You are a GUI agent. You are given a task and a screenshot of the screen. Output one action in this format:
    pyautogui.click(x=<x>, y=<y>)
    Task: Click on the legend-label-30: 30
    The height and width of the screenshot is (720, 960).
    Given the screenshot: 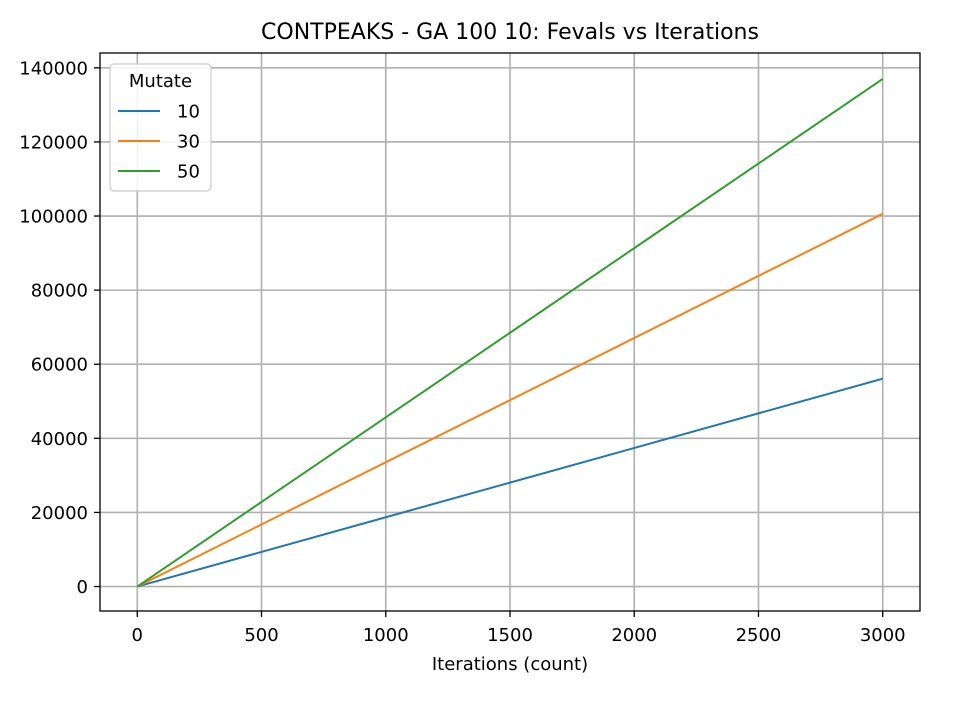 What is the action you would take?
    pyautogui.click(x=188, y=142)
    